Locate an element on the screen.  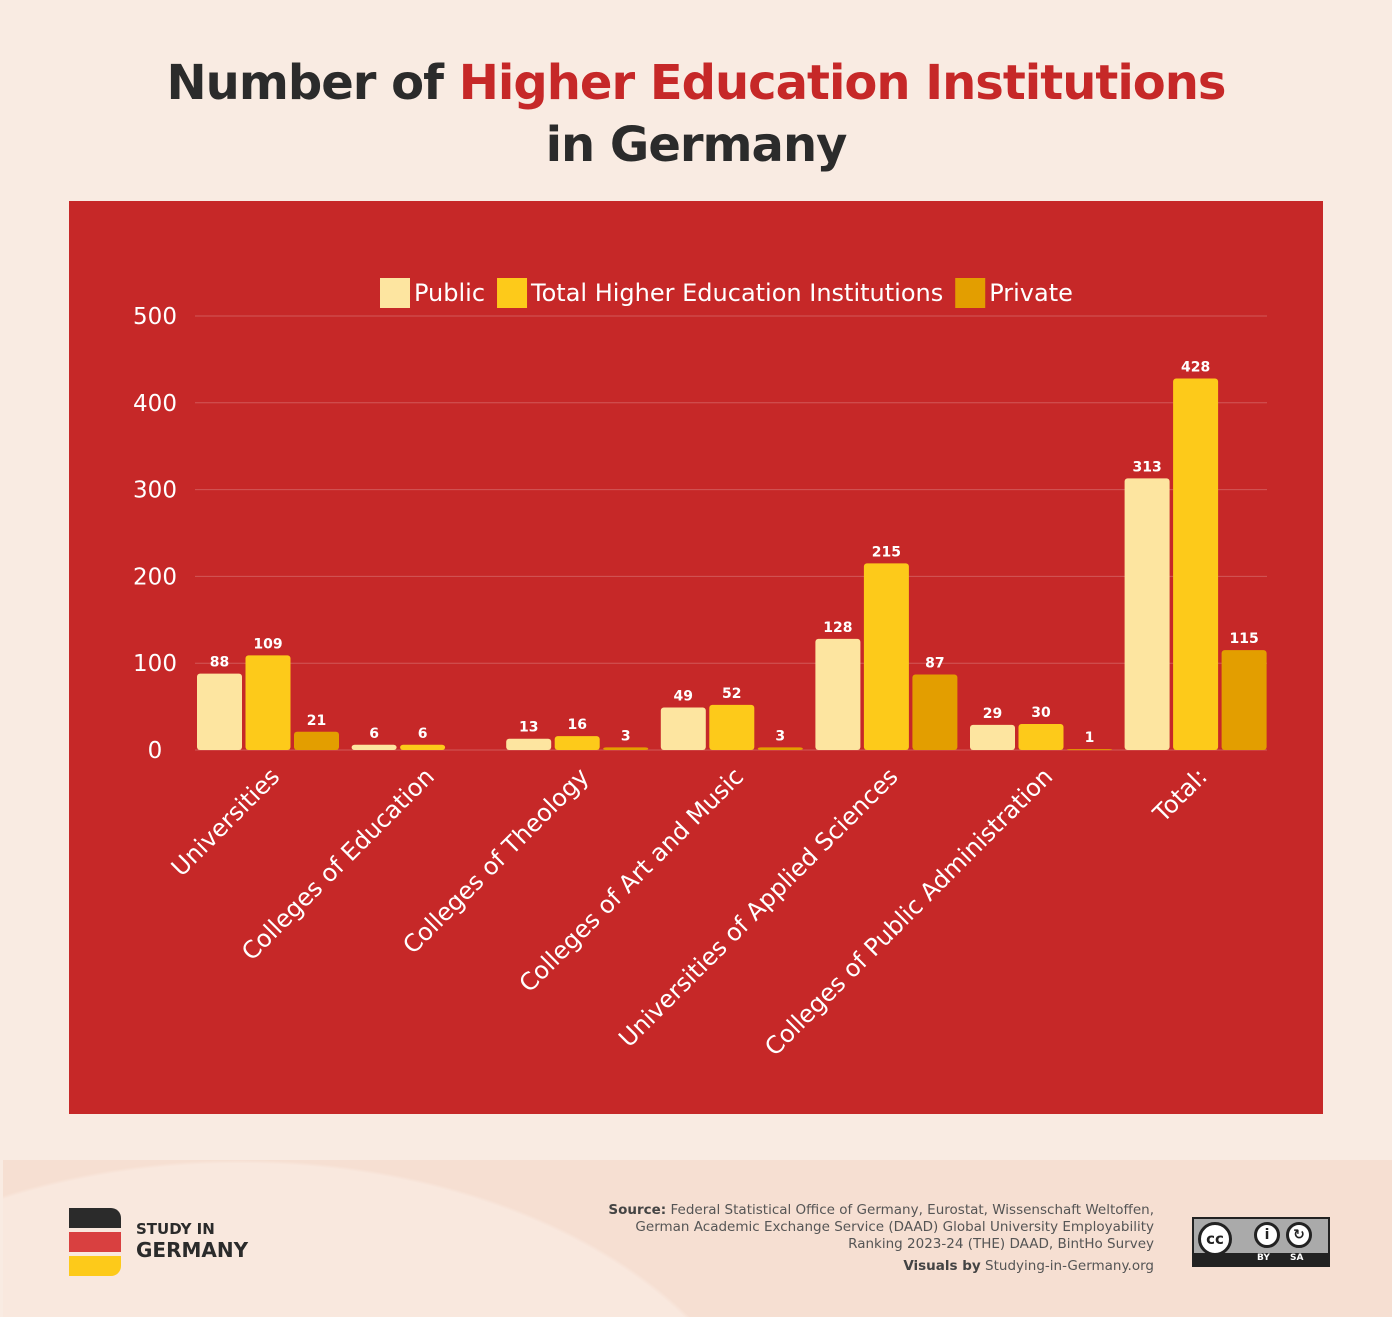
legend-label: Total Higher Education Institutions is located at coordinates (736, 293).